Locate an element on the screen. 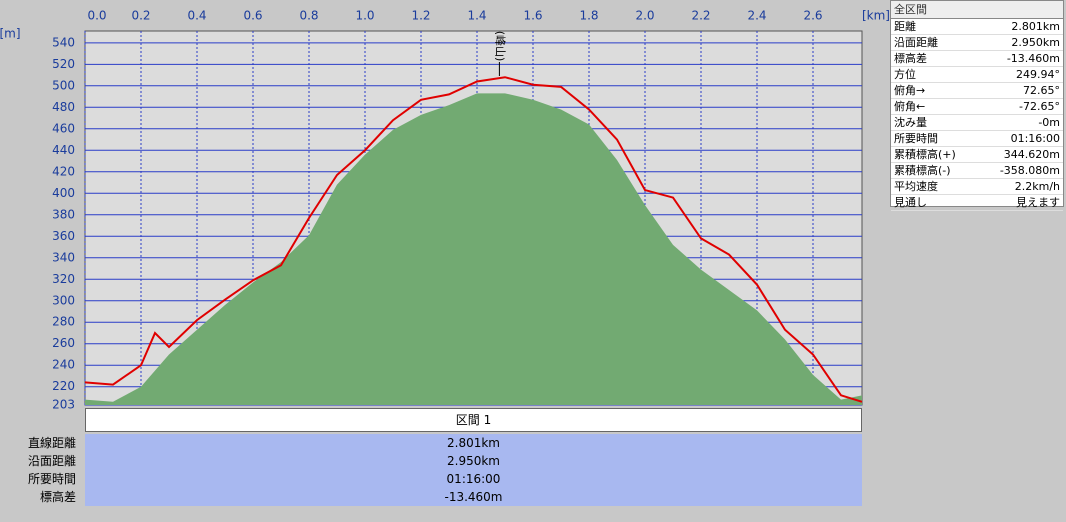 The height and width of the screenshot is (522, 1066). panel-label: 沈み量 is located at coordinates (910, 122).